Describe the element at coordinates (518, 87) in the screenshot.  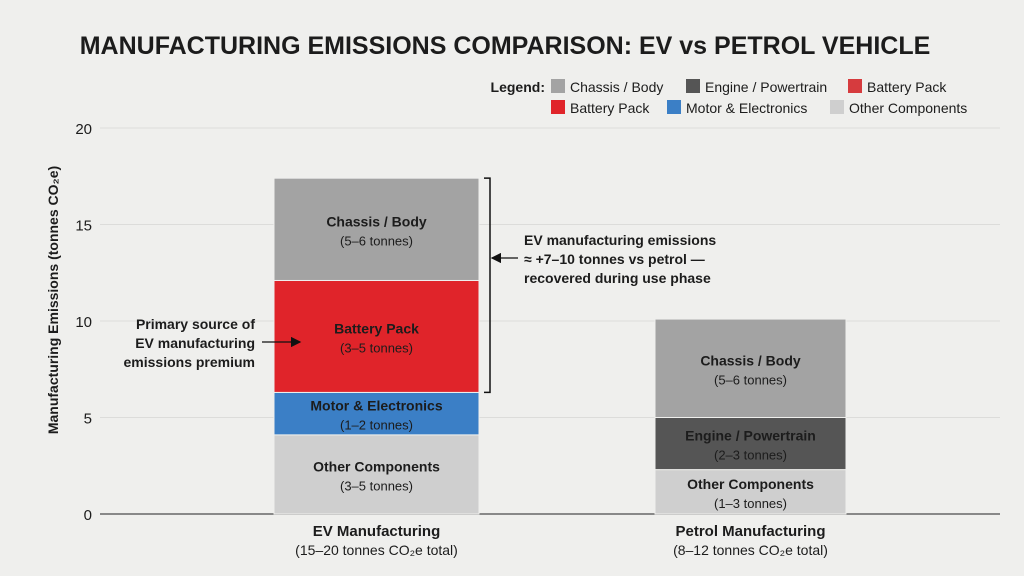
I see `legend-title: Legend:` at that location.